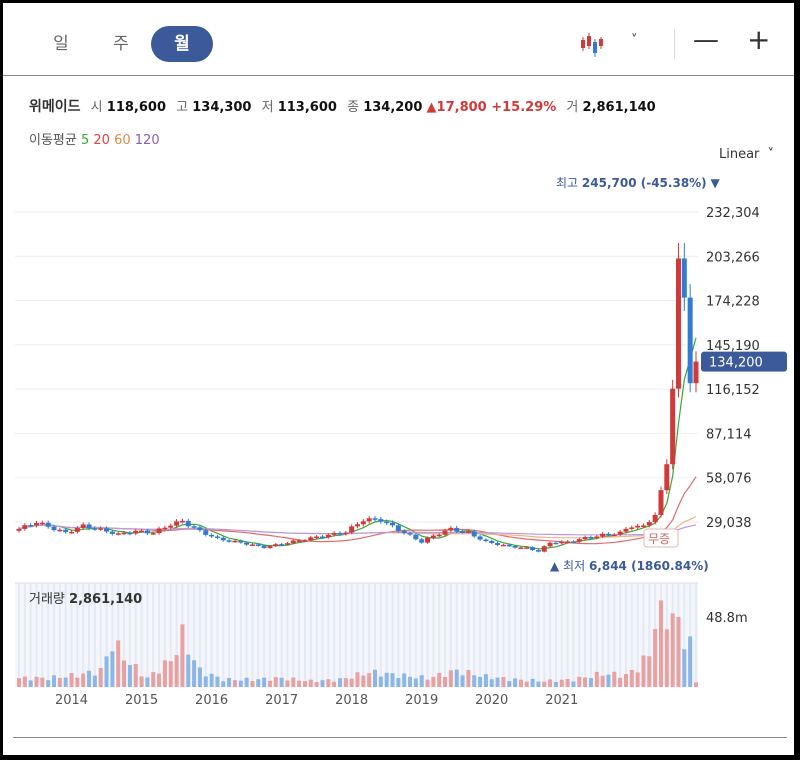 This screenshot has width=800, height=760. I want to click on high-value: 134,300, so click(222, 107).